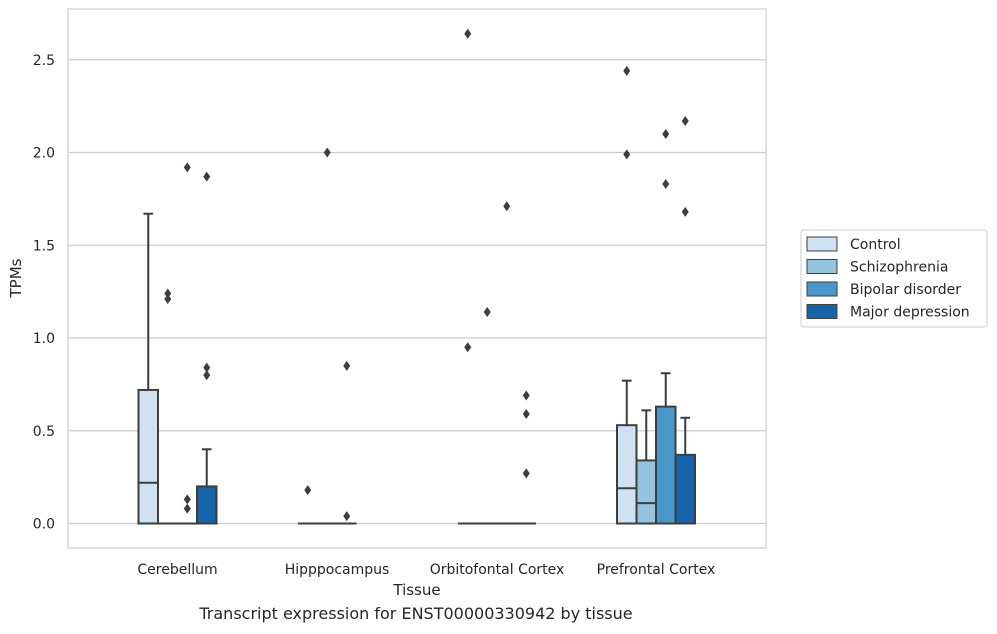 The height and width of the screenshot is (634, 997). Describe the element at coordinates (910, 313) in the screenshot. I see `legend-label: Major depression` at that location.